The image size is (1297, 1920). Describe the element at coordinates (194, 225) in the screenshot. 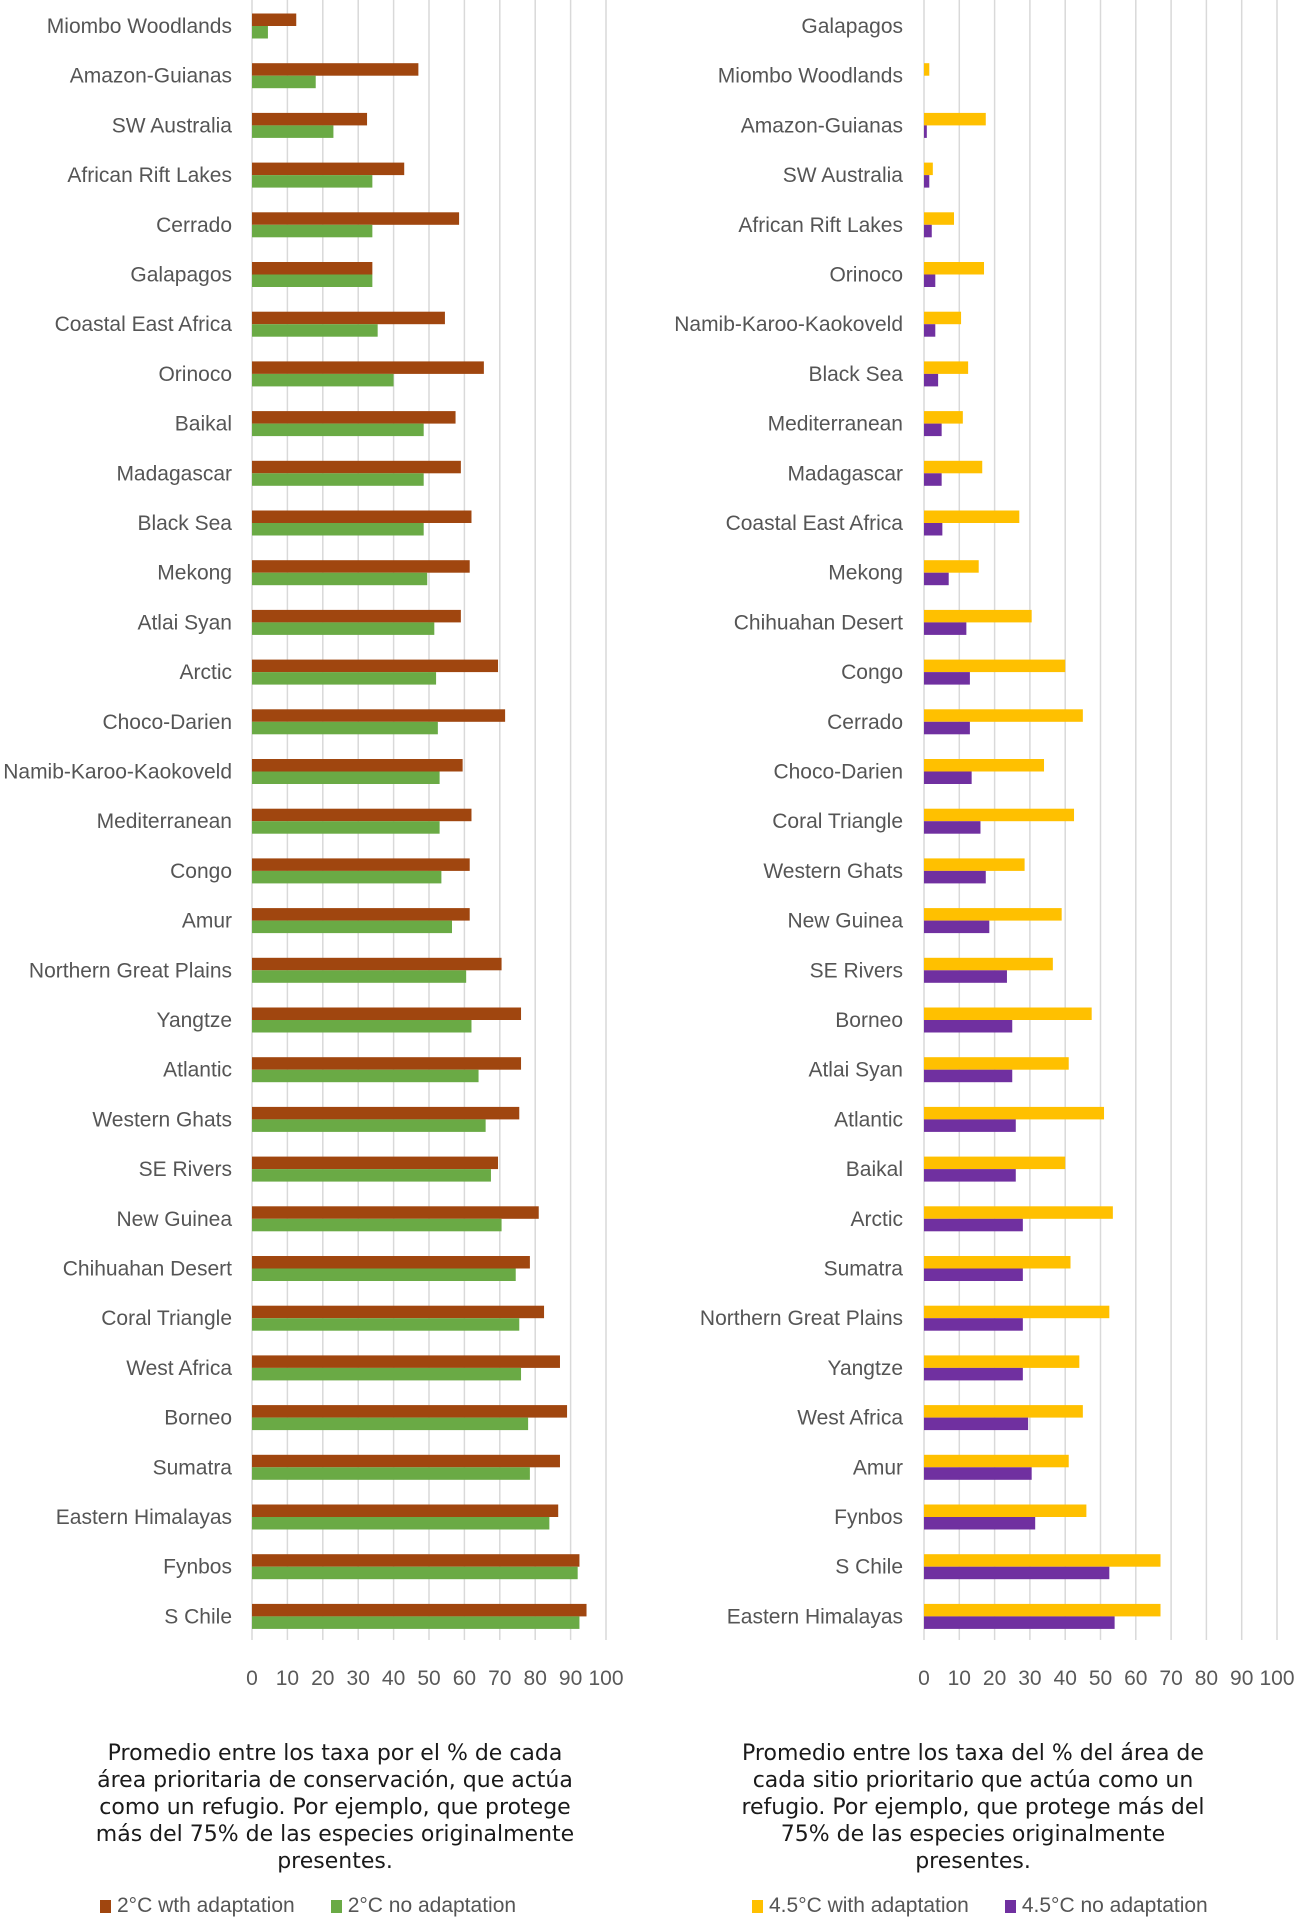

I see `category-label: Cerrado` at that location.